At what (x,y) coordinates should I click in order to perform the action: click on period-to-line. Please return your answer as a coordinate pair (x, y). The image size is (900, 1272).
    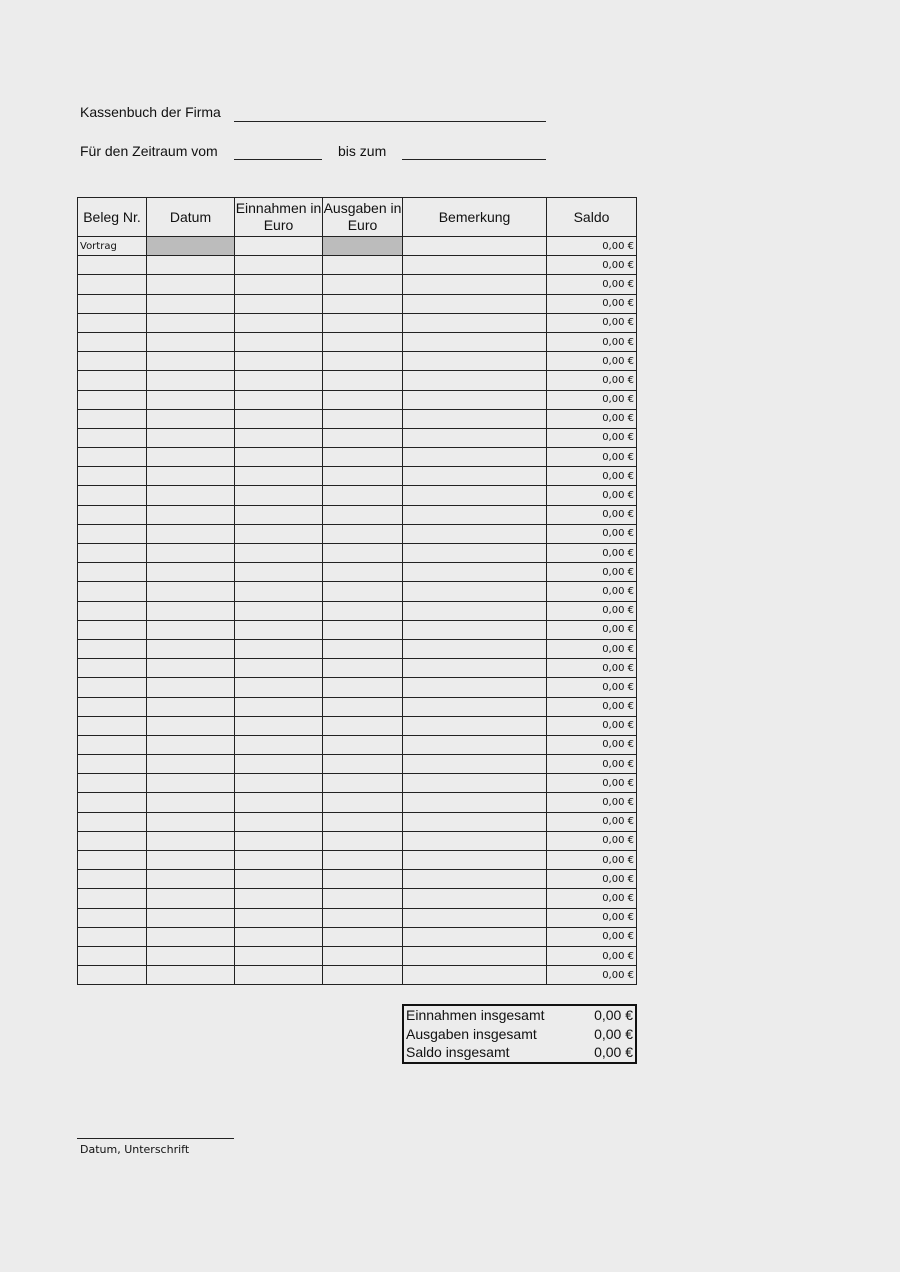
    Looking at the image, I should click on (474, 159).